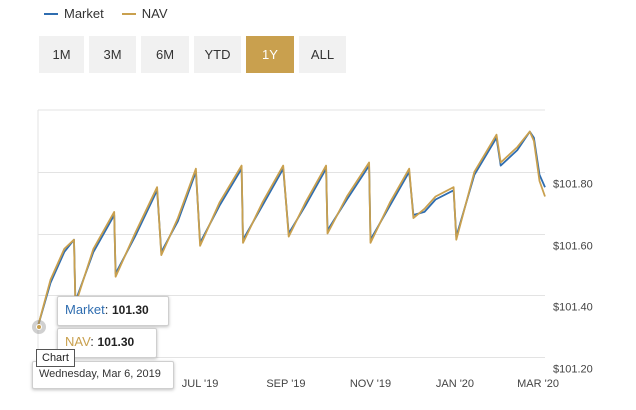 Image resolution: width=636 pixels, height=410 pixels. I want to click on legend-item-market: Market, so click(74, 13).